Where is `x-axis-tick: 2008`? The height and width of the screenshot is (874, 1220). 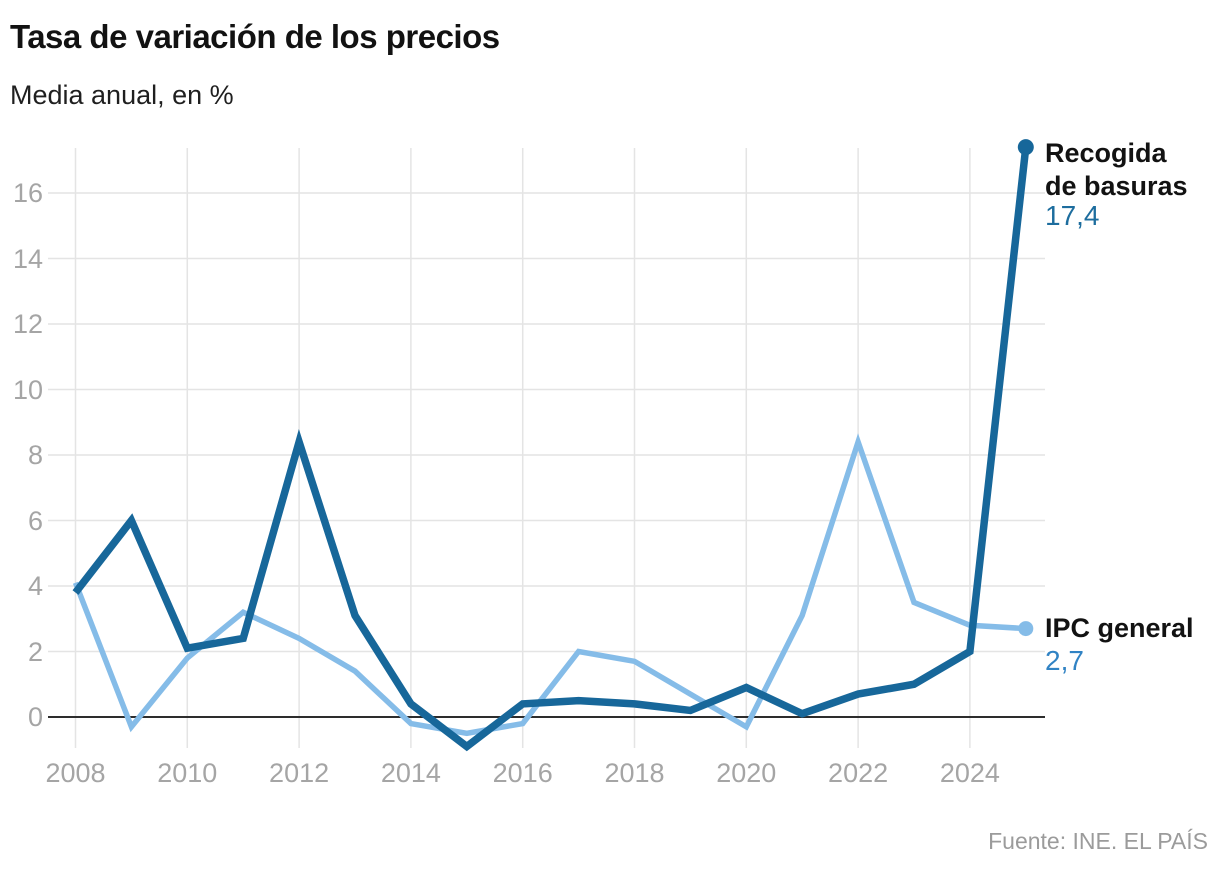 x-axis-tick: 2008 is located at coordinates (75, 773).